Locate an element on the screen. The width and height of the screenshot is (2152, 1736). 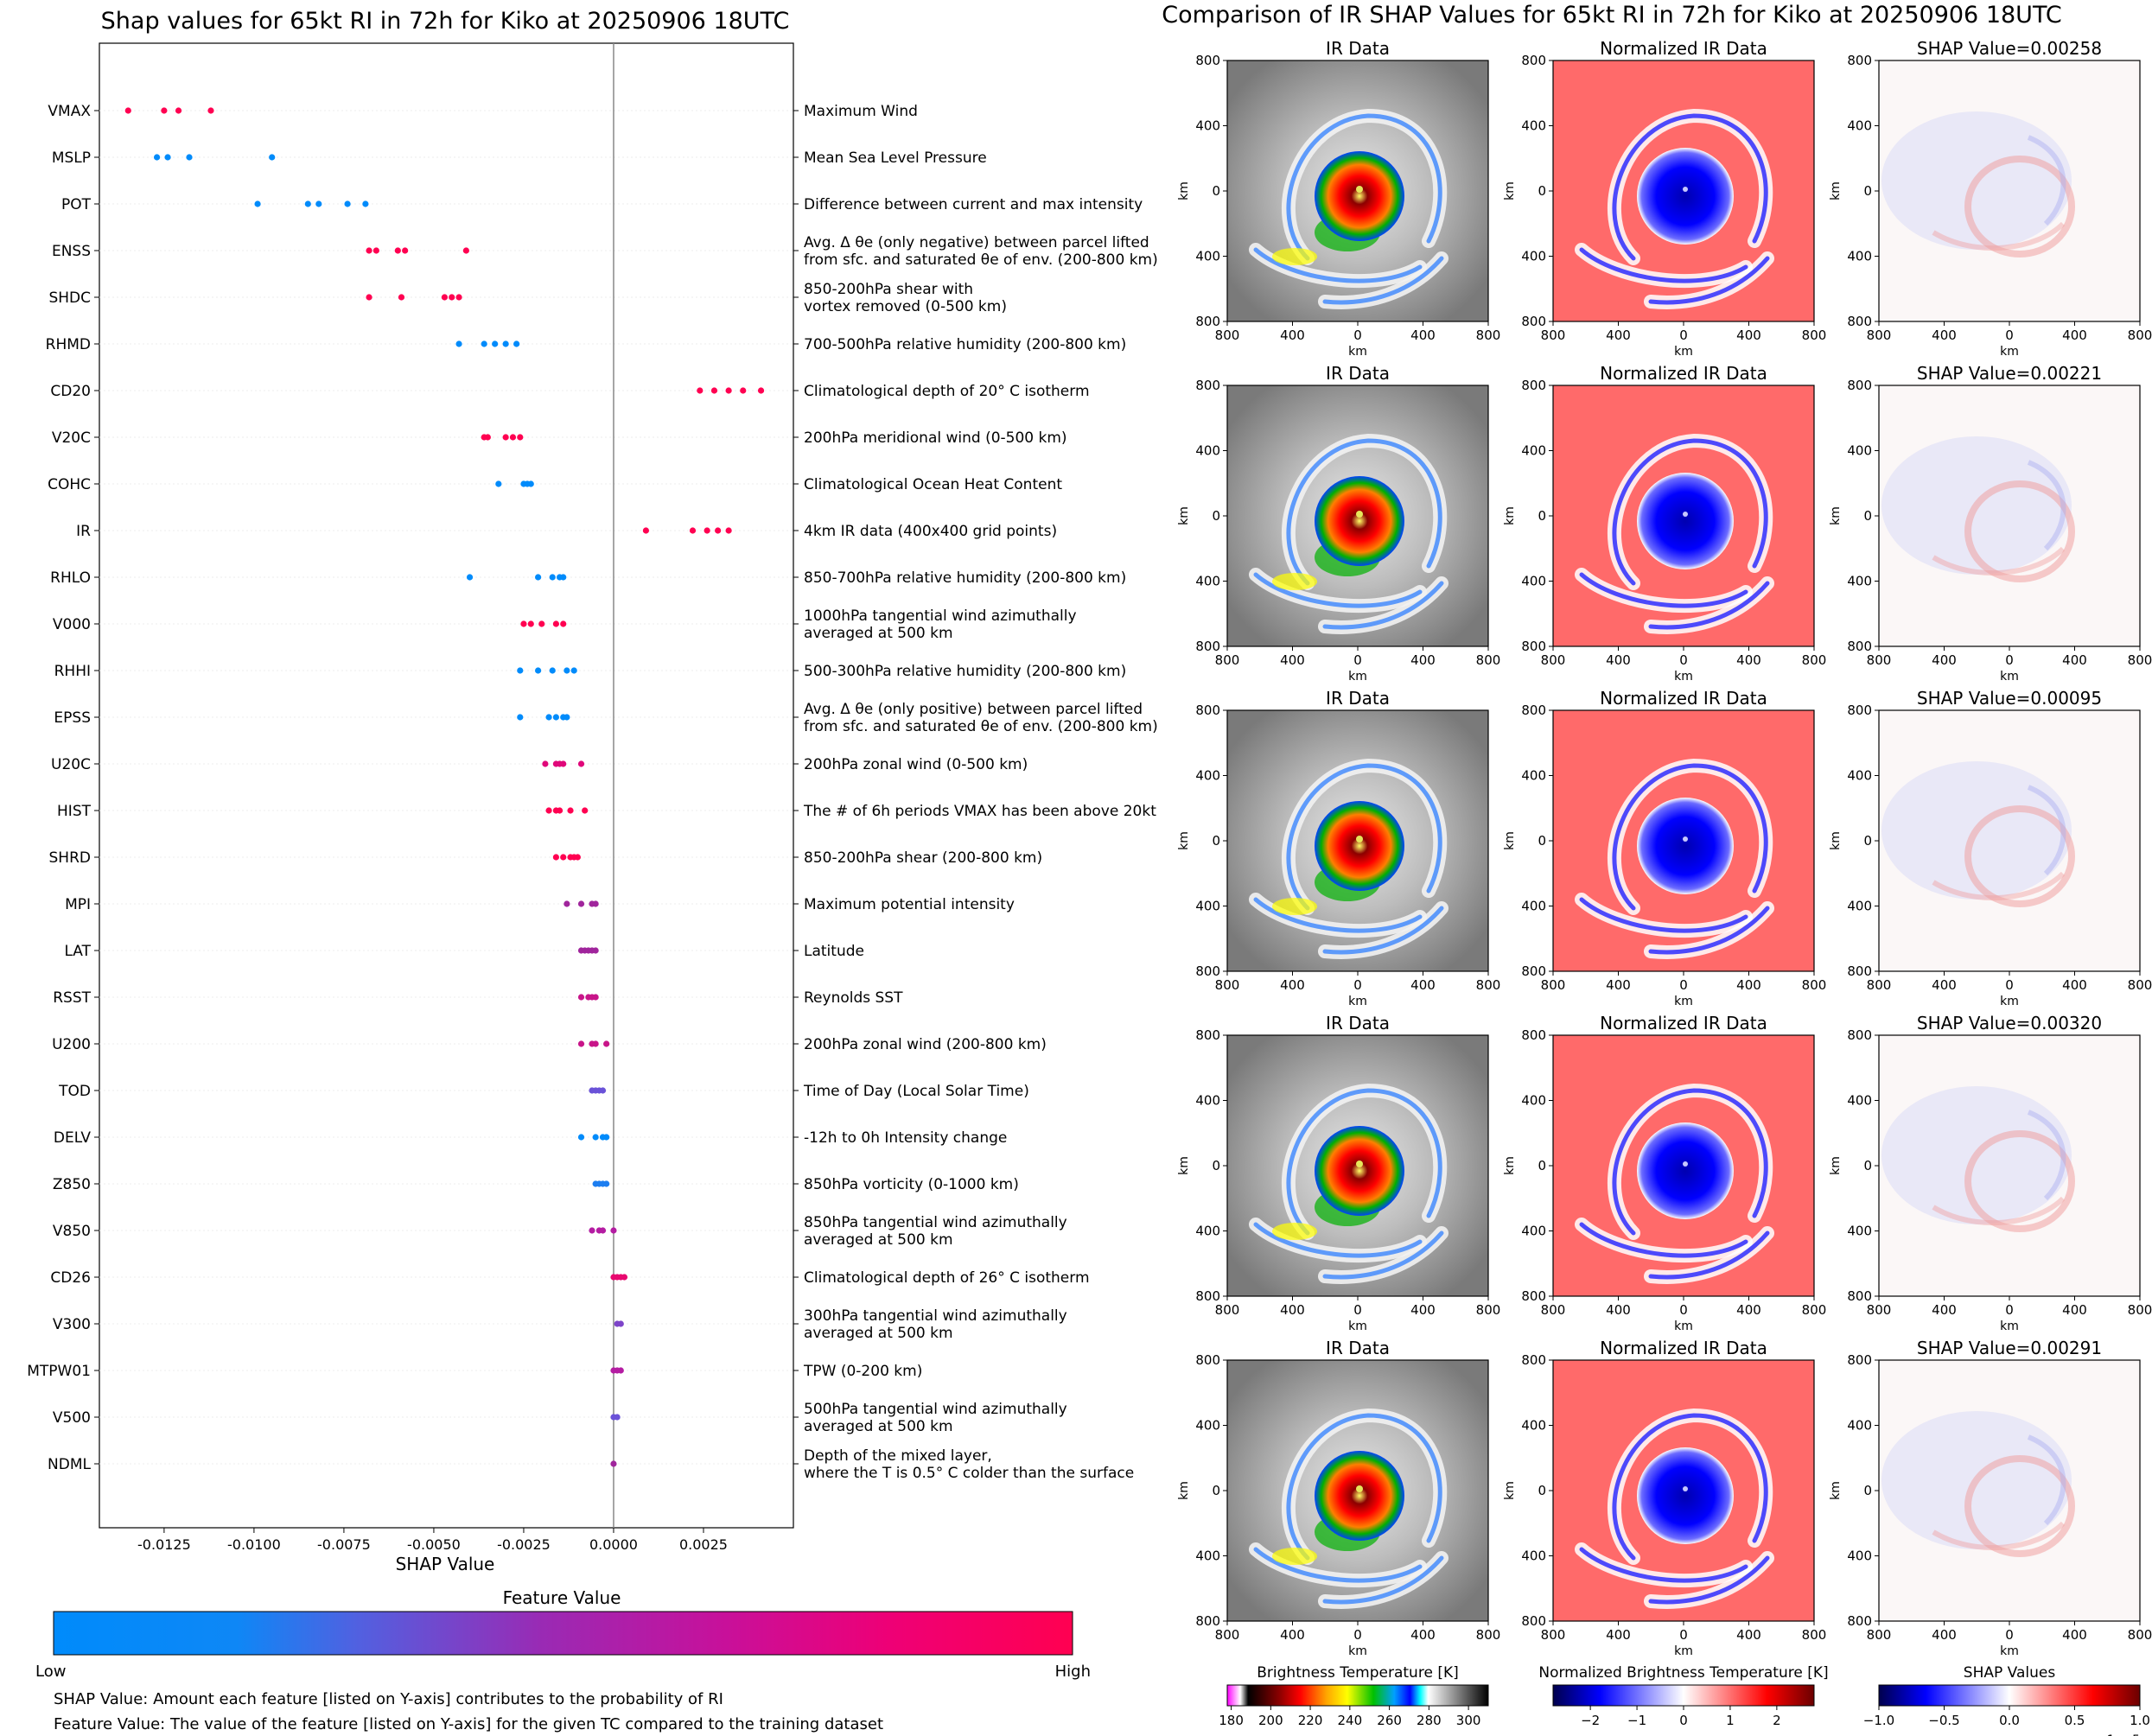
colorbar-label: Normalized Brightness Temperature [K] is located at coordinates (1683, 1673).